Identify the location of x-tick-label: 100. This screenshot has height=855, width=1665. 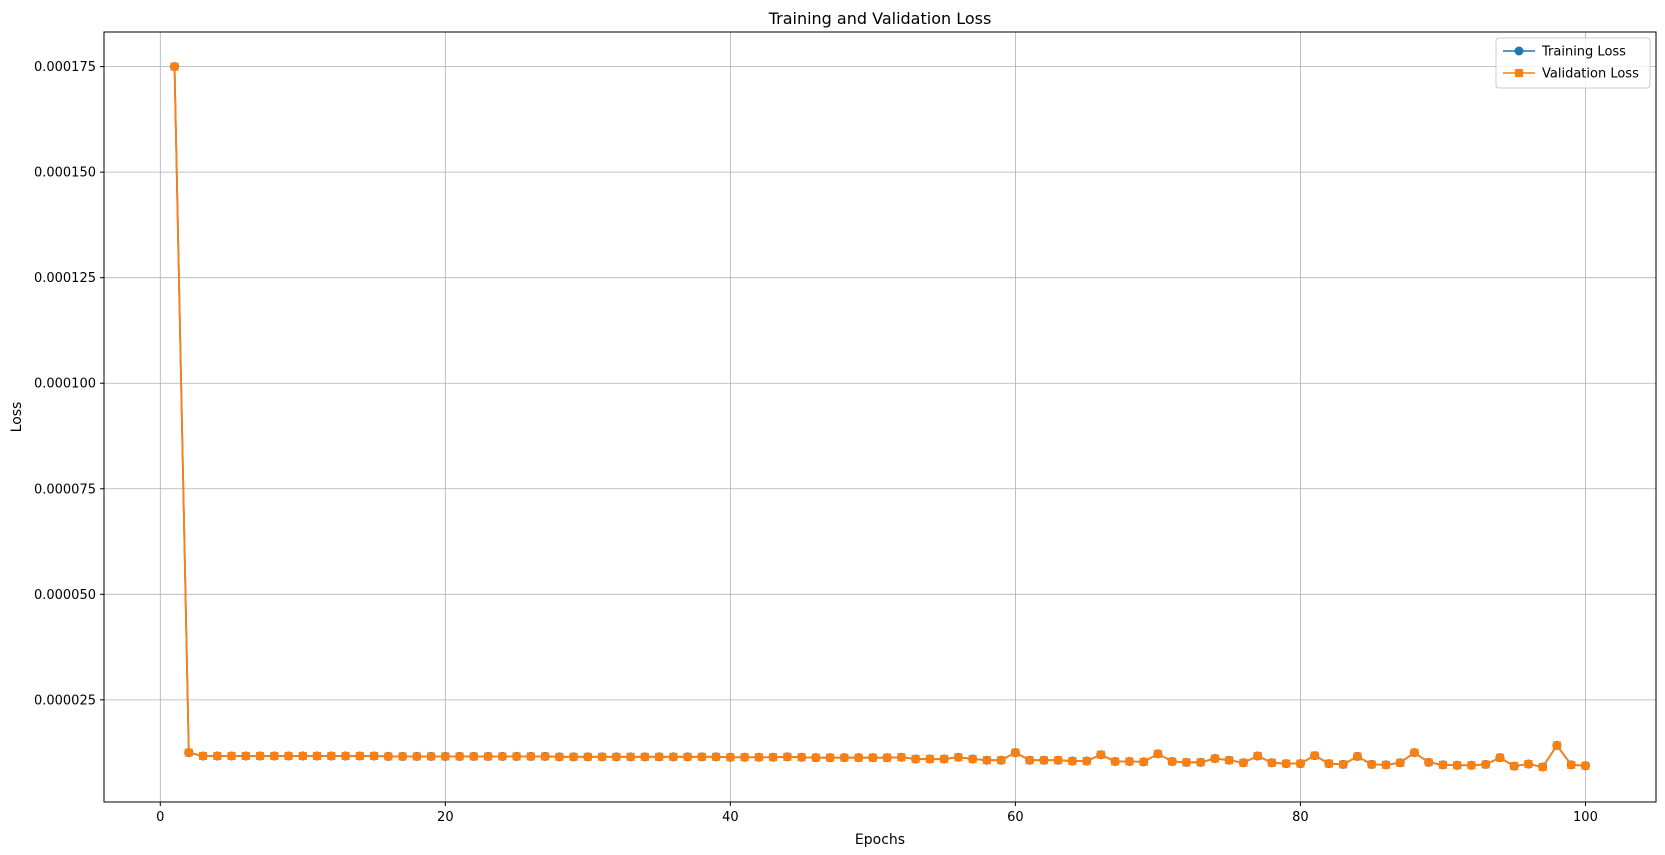
(1585, 817).